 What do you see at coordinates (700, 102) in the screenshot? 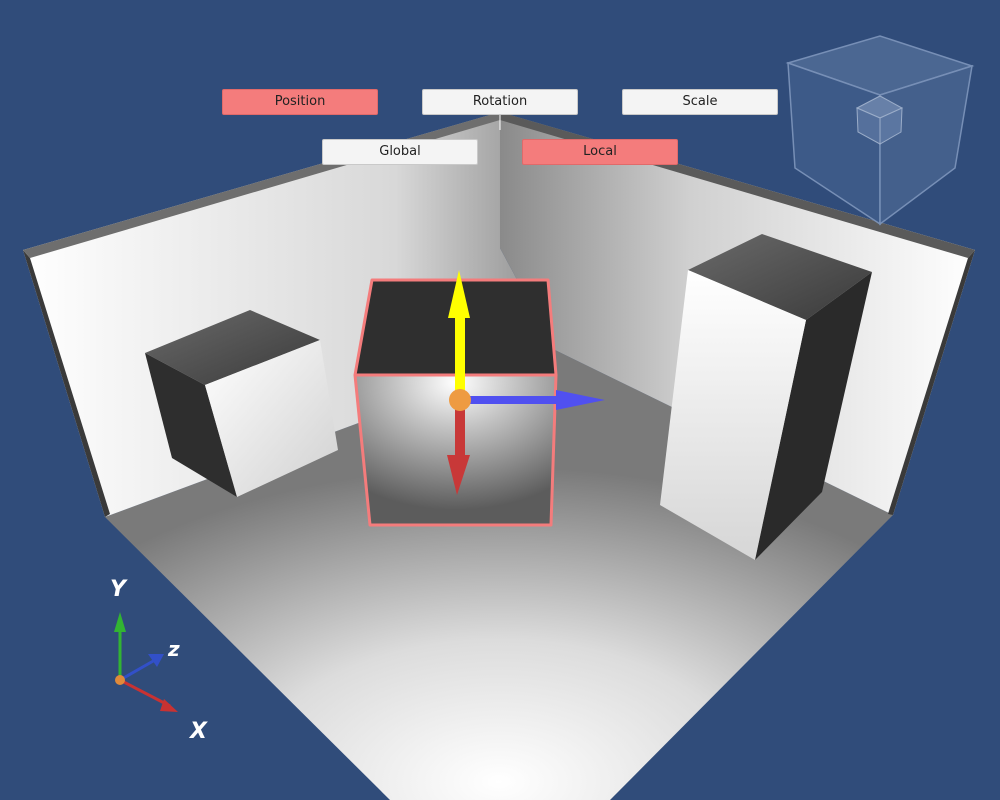
I see `scale-button: Scale` at bounding box center [700, 102].